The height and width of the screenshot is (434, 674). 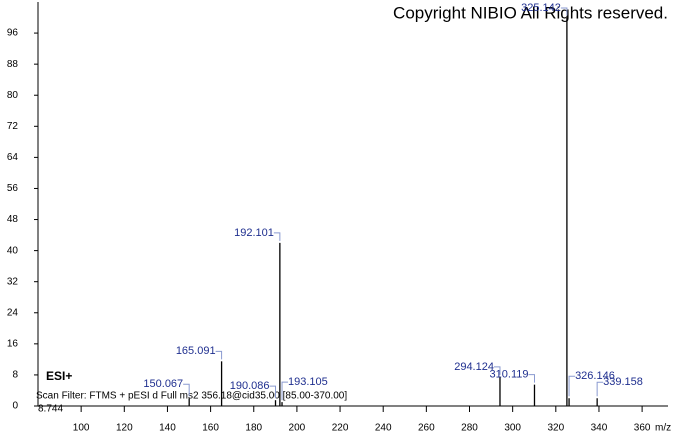 What do you see at coordinates (13, 219) in the screenshot?
I see `y-tick-label: 48` at bounding box center [13, 219].